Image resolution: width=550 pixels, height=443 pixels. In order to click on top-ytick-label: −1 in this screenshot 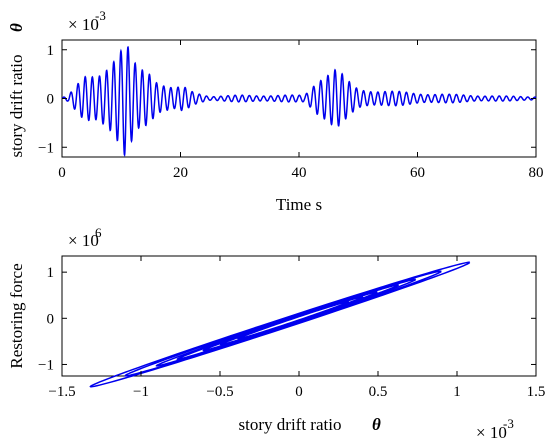, I will do `click(46, 148)`.